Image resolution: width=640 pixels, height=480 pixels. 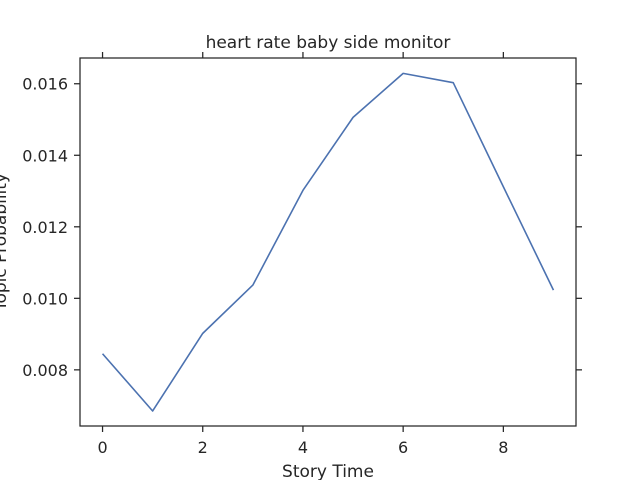 What do you see at coordinates (45, 298) in the screenshot?
I see `y-tick-label: 0.010` at bounding box center [45, 298].